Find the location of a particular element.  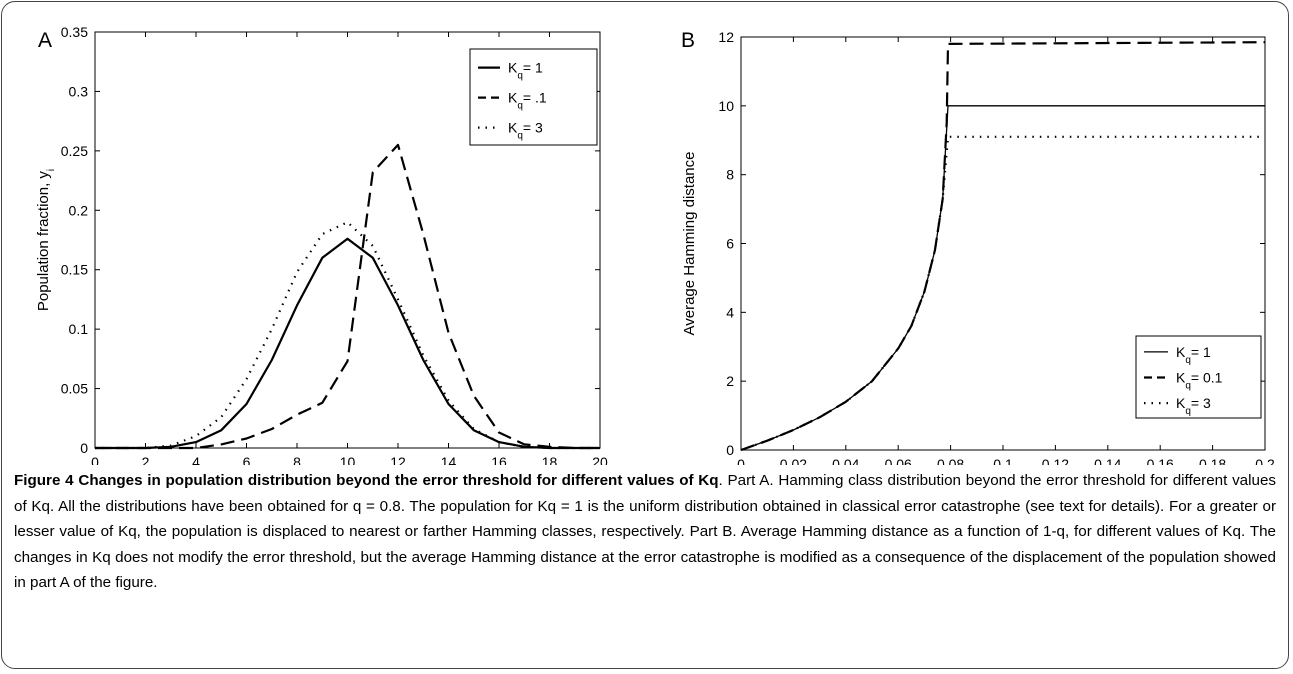

x-tick-label: 0.2 is located at coordinates (1265, 460).